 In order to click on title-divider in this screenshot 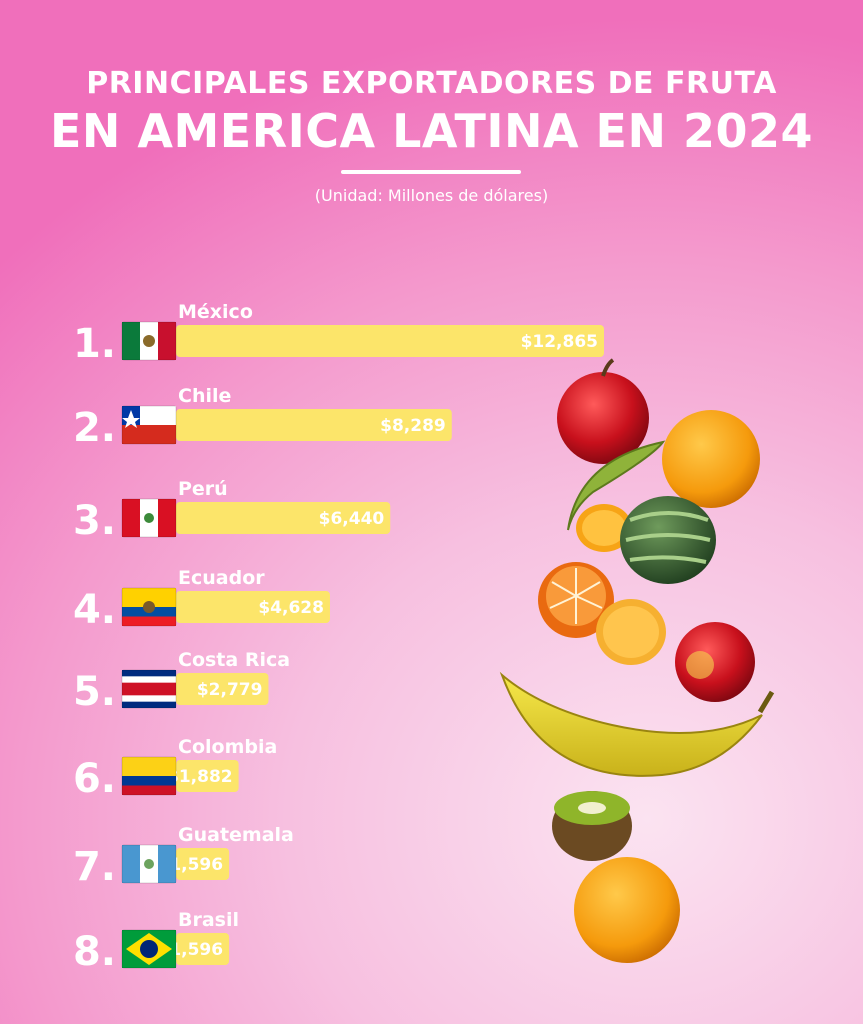, I will do `click(431, 172)`.